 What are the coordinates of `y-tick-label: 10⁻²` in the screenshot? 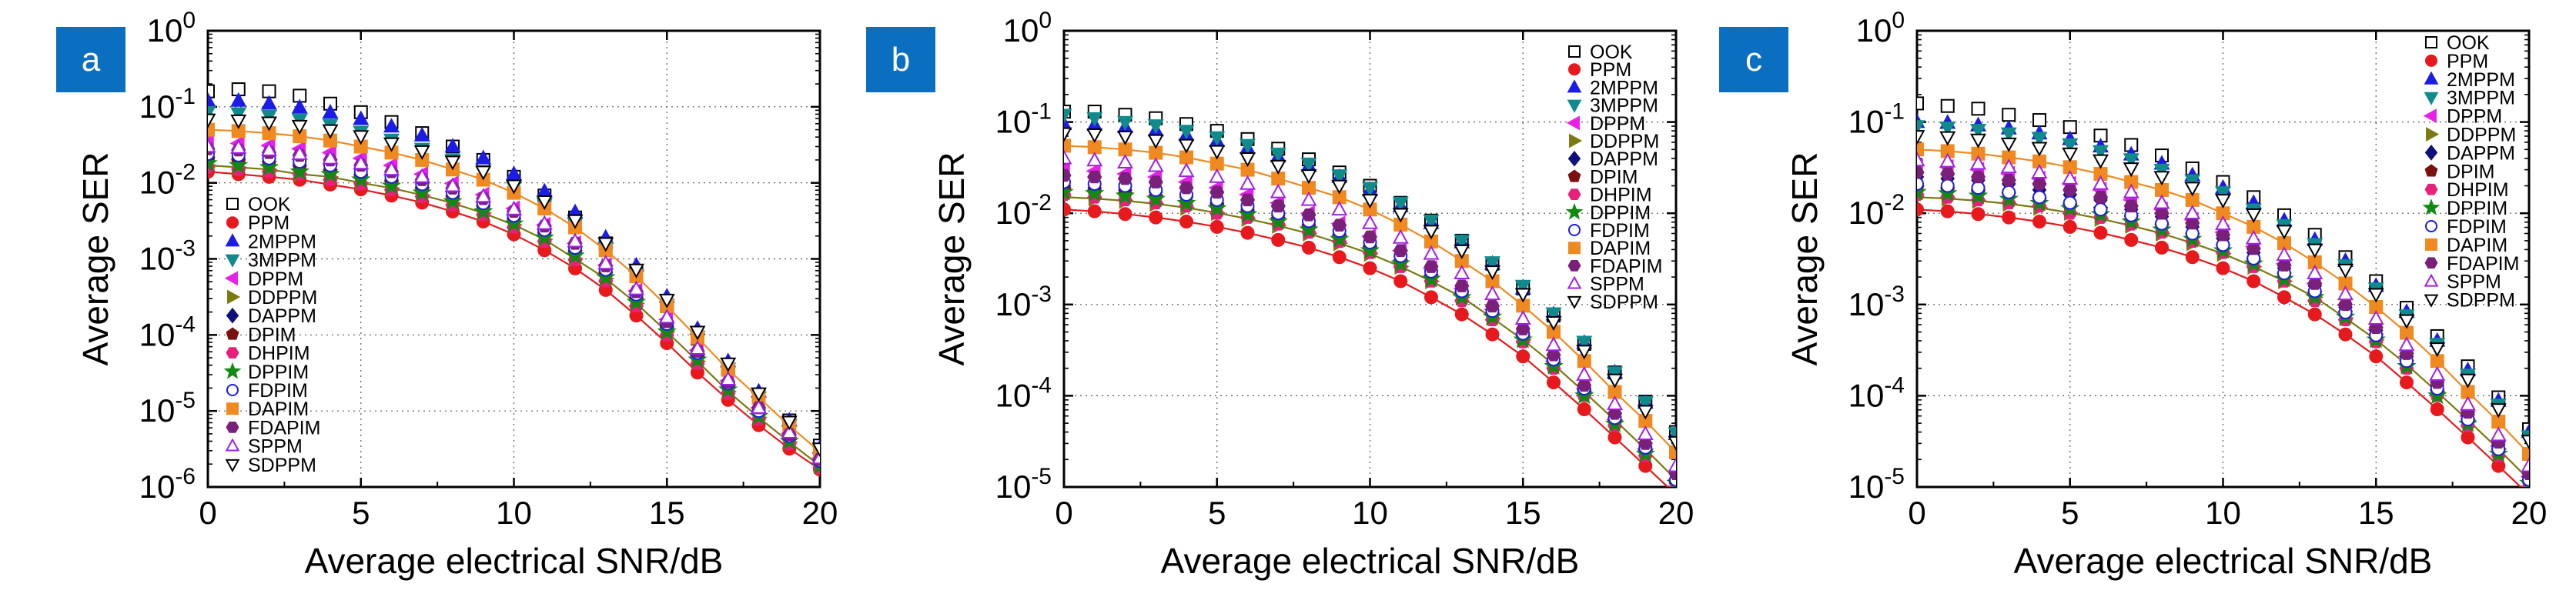 It's located at (168, 180).